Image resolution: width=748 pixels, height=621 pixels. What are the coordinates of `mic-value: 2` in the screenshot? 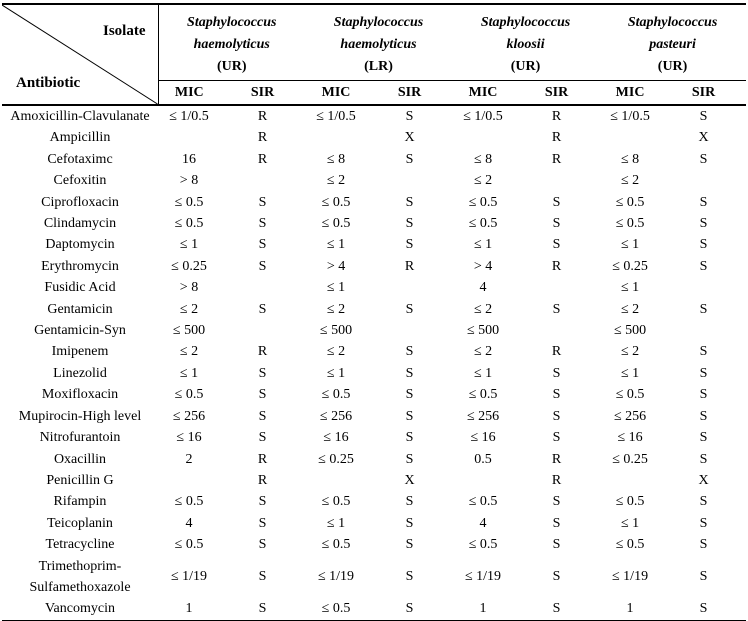 It's located at (189, 459).